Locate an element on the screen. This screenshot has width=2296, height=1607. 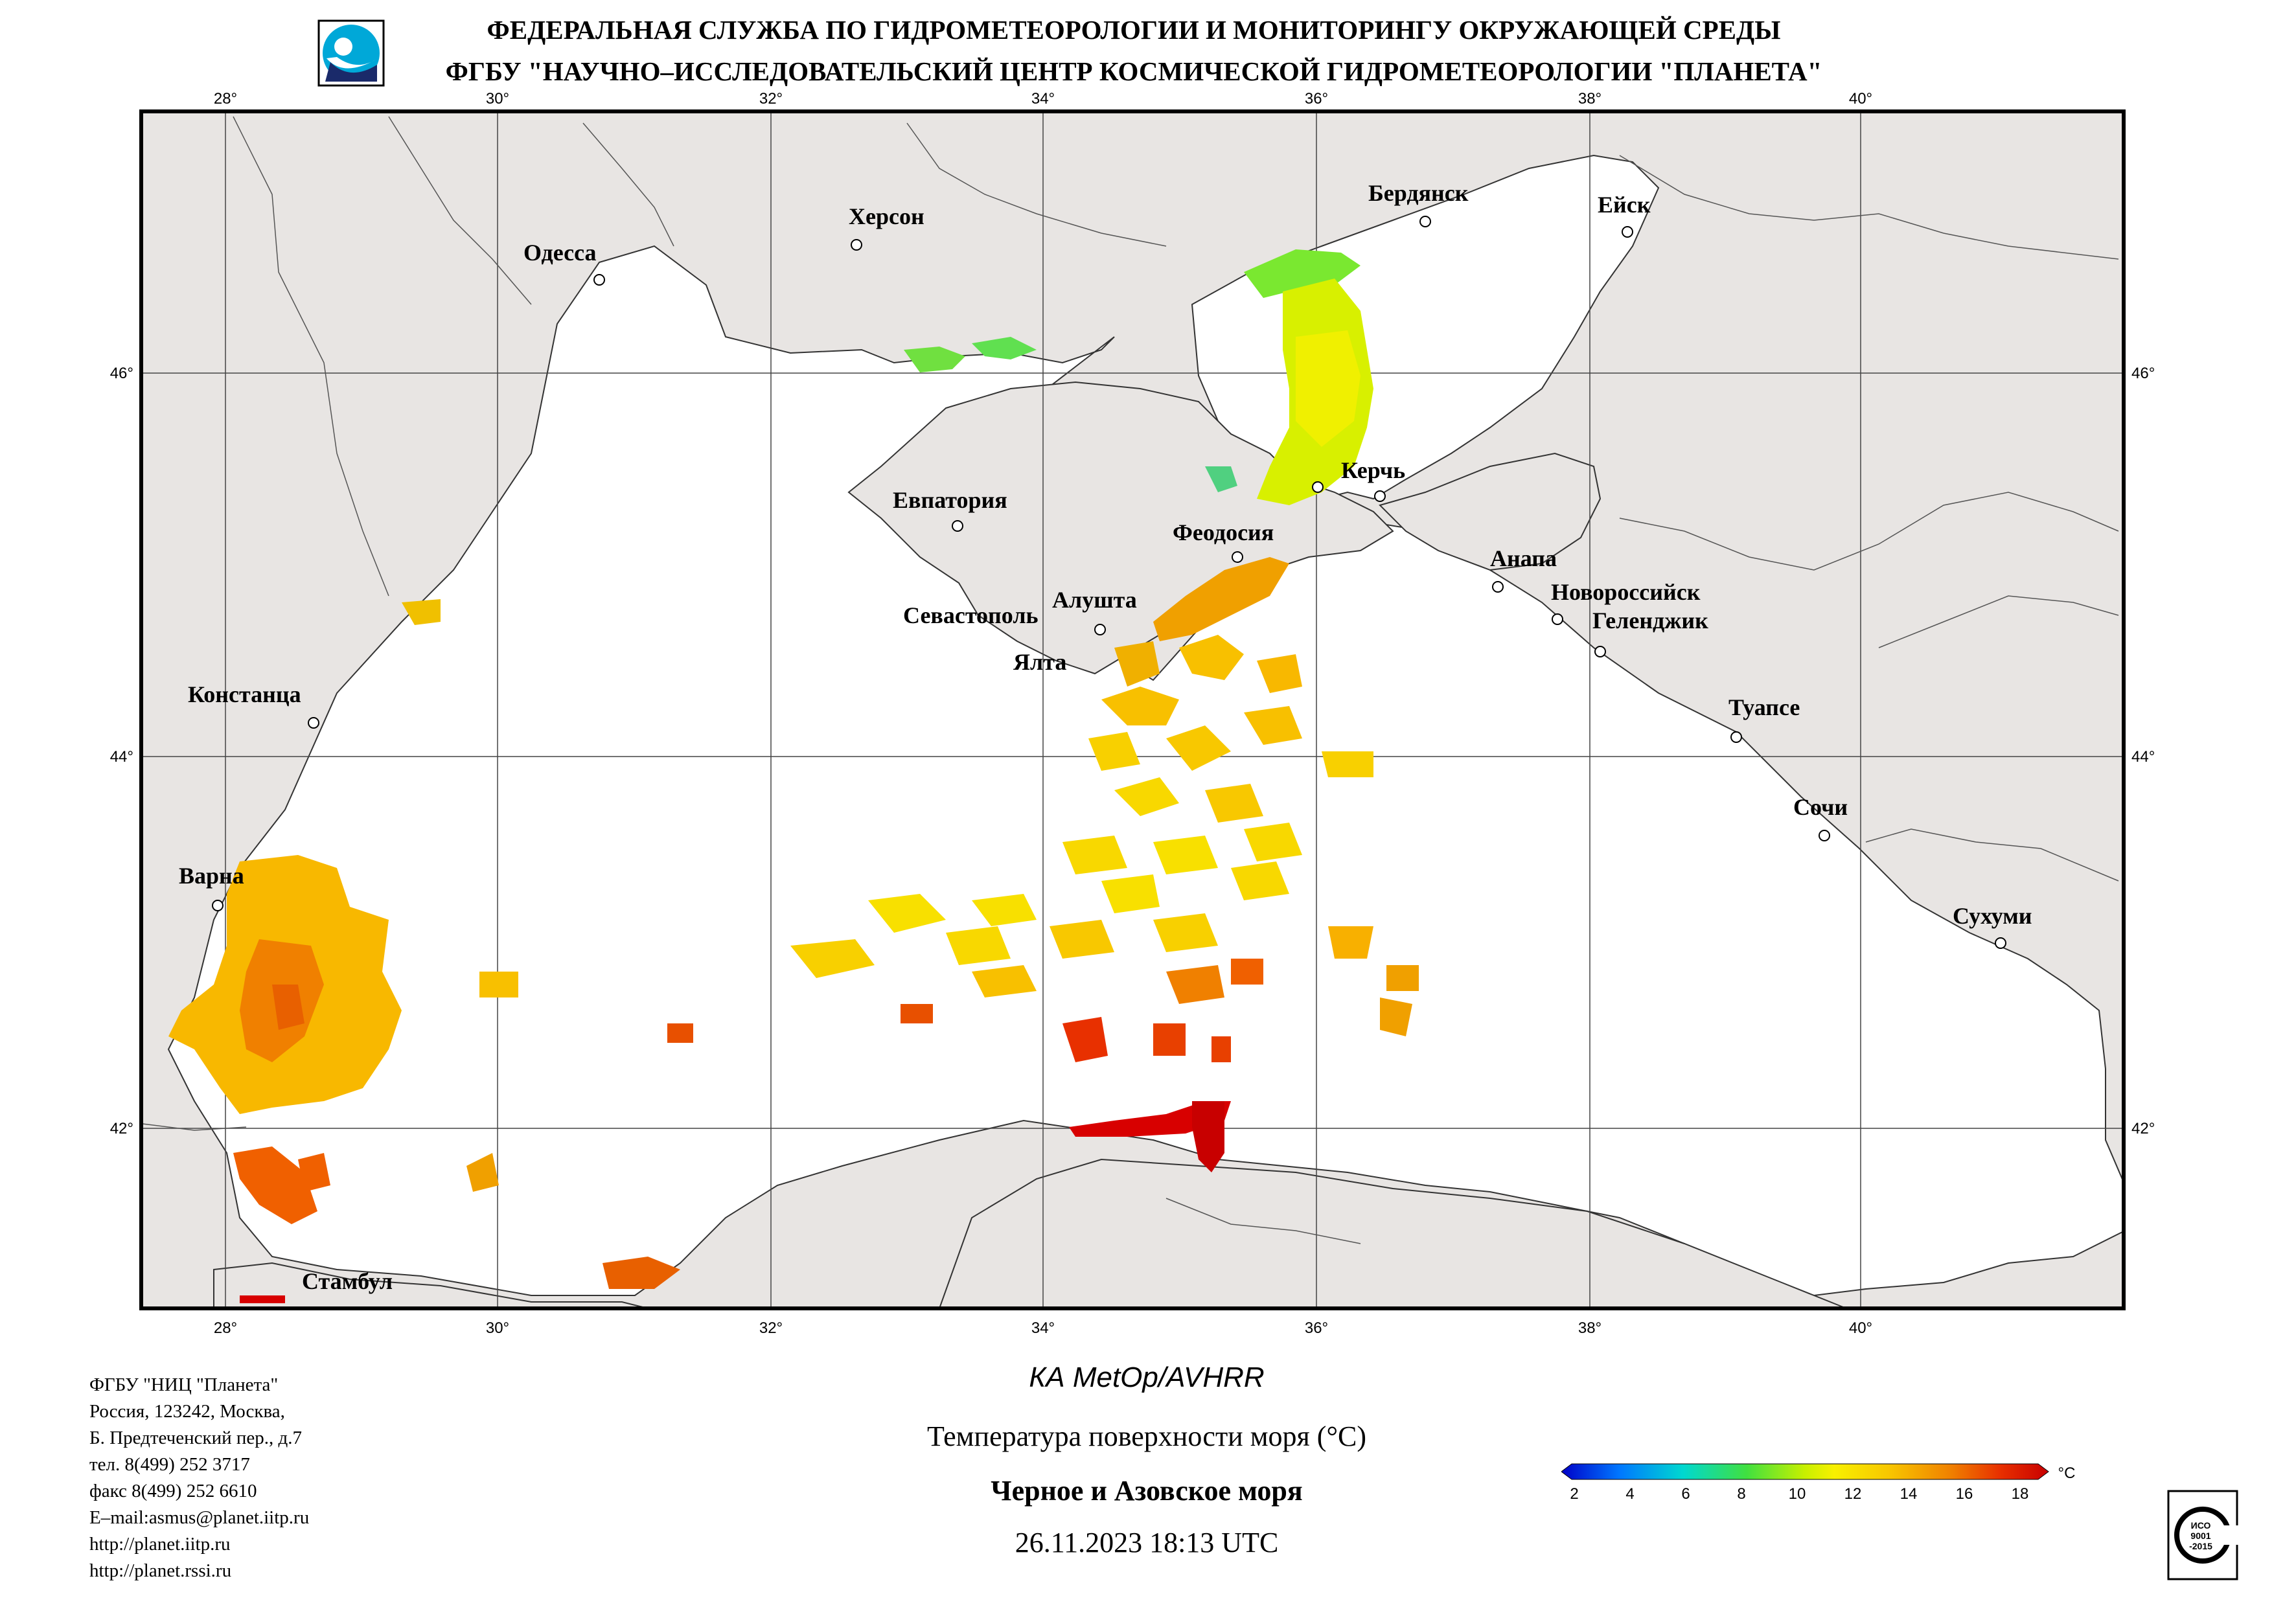
lon-label-bottom: 30° is located at coordinates (497, 1328).